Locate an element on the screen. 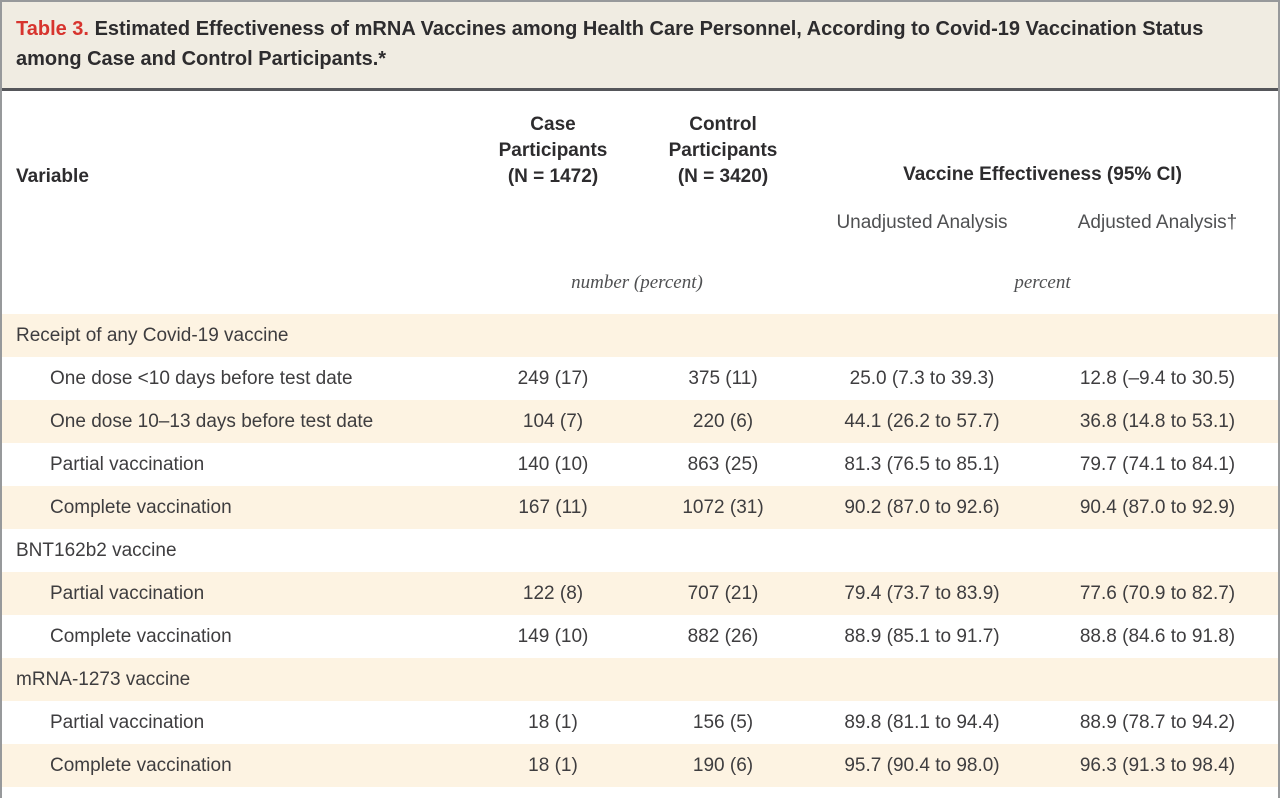 This screenshot has height=798, width=1280. table-row: Receipt of any Covid-19 vaccine is located at coordinates (640, 335).